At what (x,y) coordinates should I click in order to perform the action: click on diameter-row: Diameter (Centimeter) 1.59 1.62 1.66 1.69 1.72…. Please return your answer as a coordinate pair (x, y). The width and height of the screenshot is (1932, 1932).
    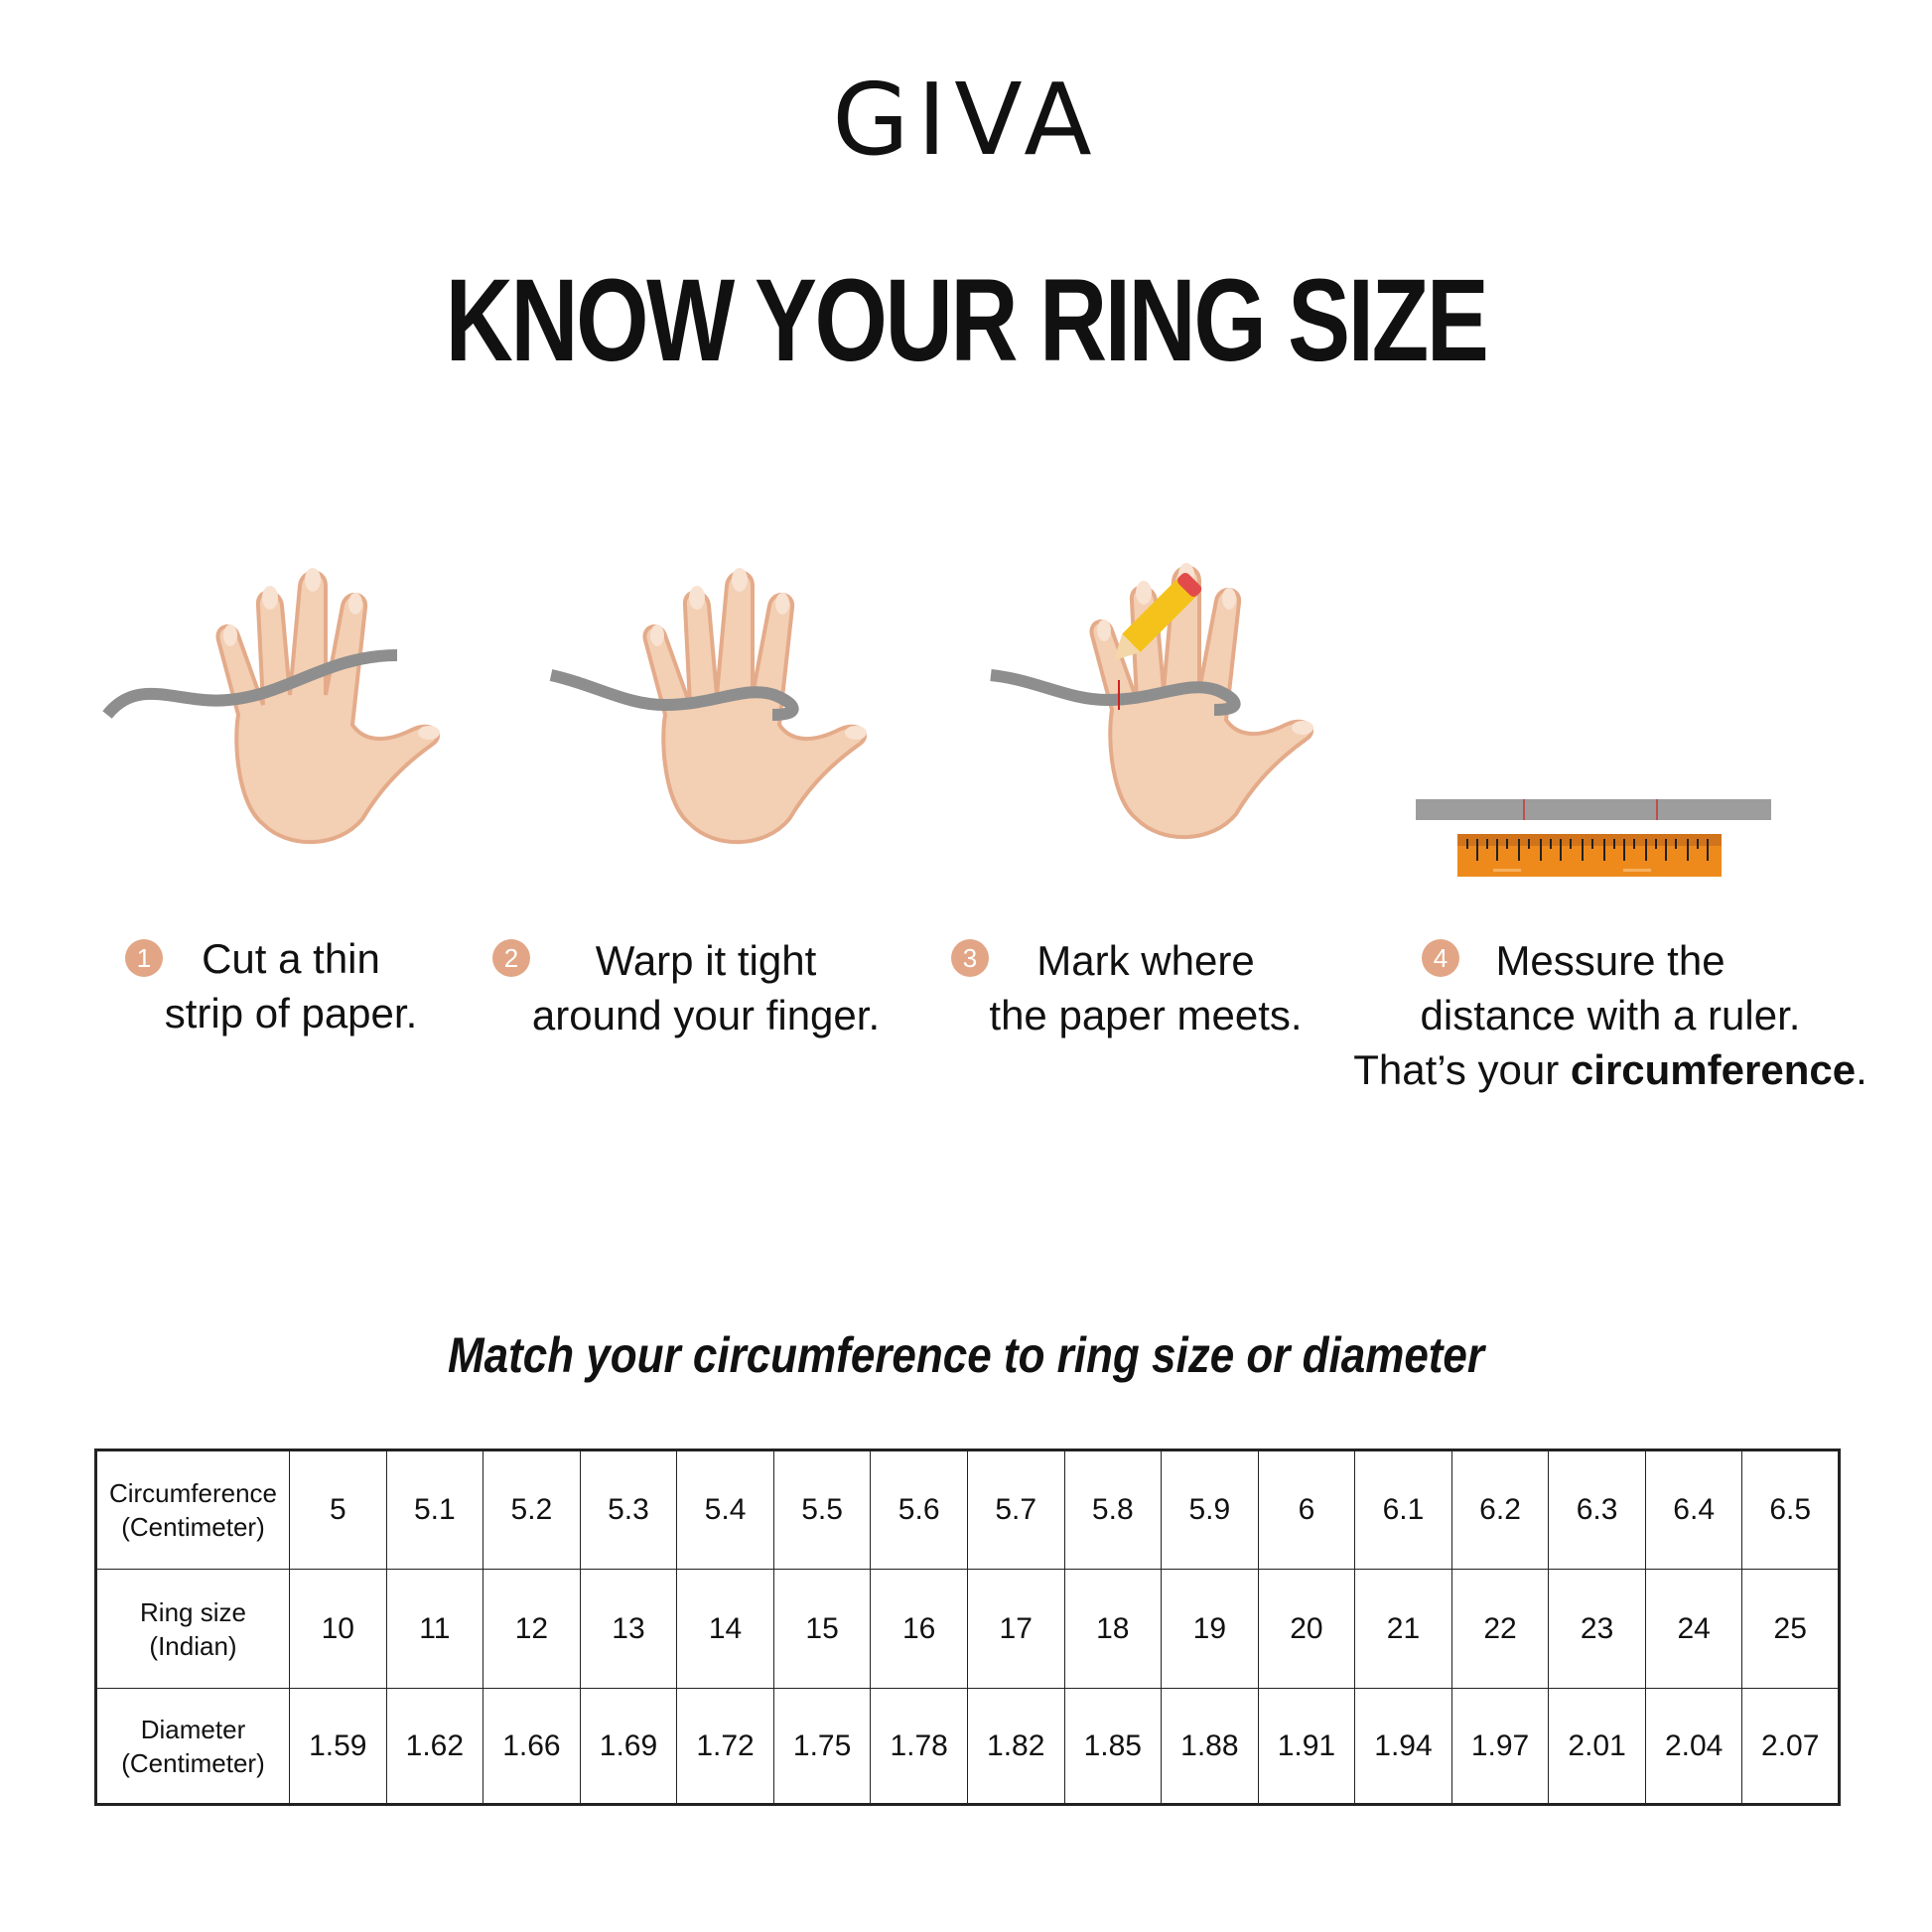
    Looking at the image, I should click on (967, 1746).